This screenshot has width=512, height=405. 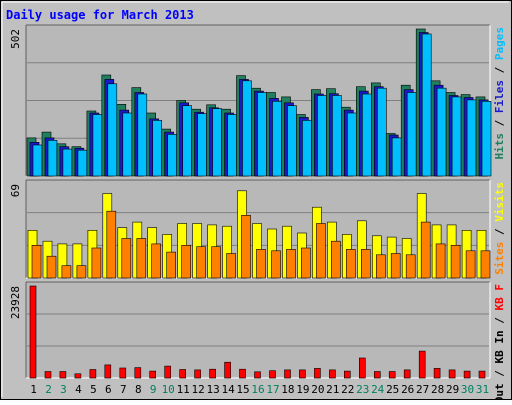 What do you see at coordinates (93, 389) in the screenshot?
I see `x-tick-label: 5` at bounding box center [93, 389].